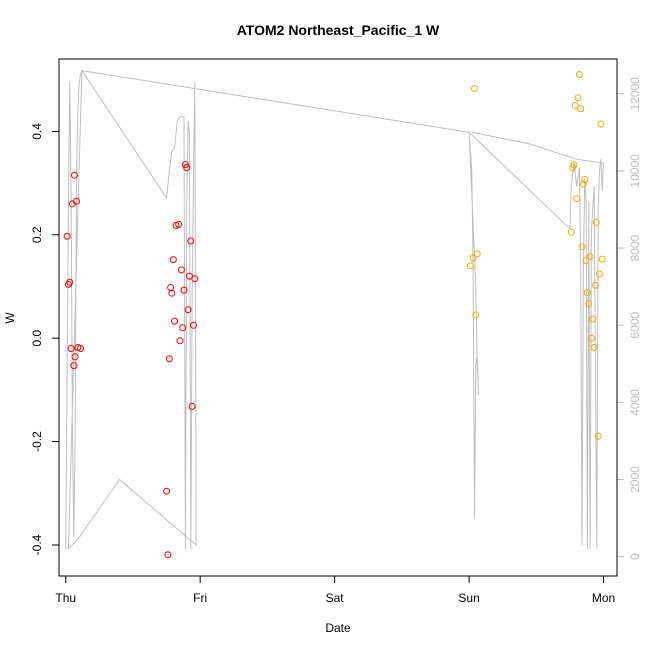 This screenshot has width=650, height=650. What do you see at coordinates (468, 598) in the screenshot?
I see `x-tick-label-3: Sun` at bounding box center [468, 598].